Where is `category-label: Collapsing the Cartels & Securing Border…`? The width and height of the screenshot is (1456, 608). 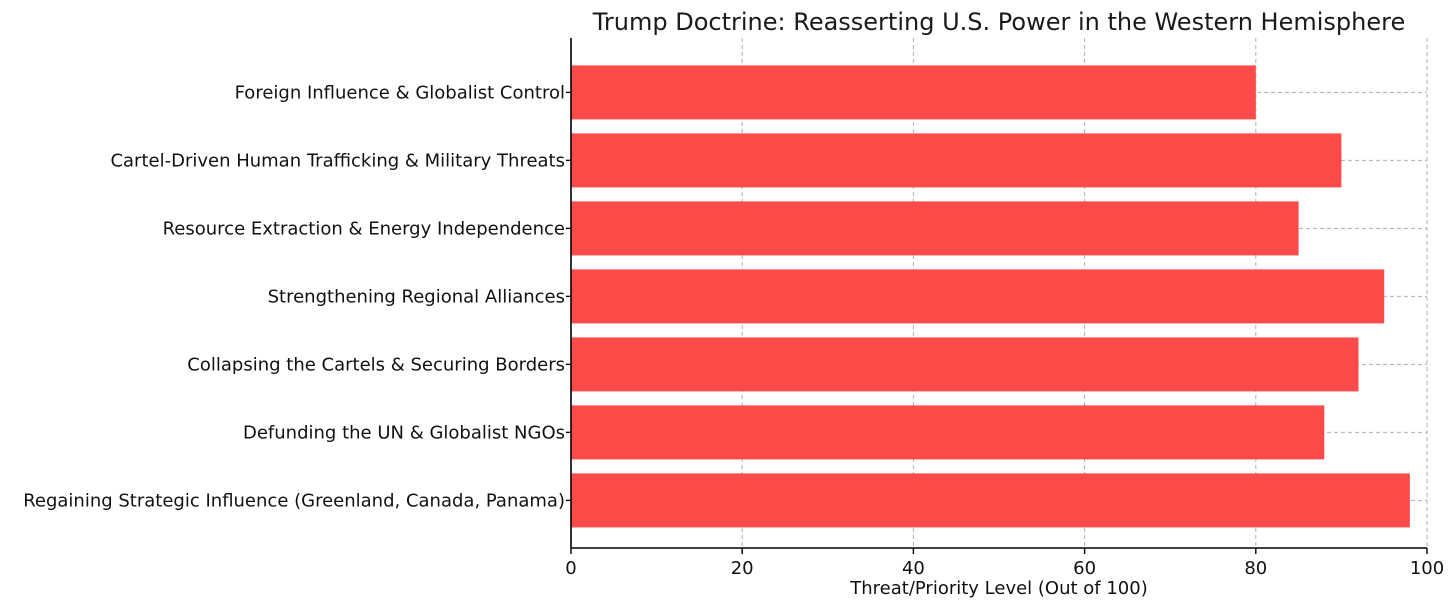
category-label: Collapsing the Cartels & Securing Border… is located at coordinates (376, 364).